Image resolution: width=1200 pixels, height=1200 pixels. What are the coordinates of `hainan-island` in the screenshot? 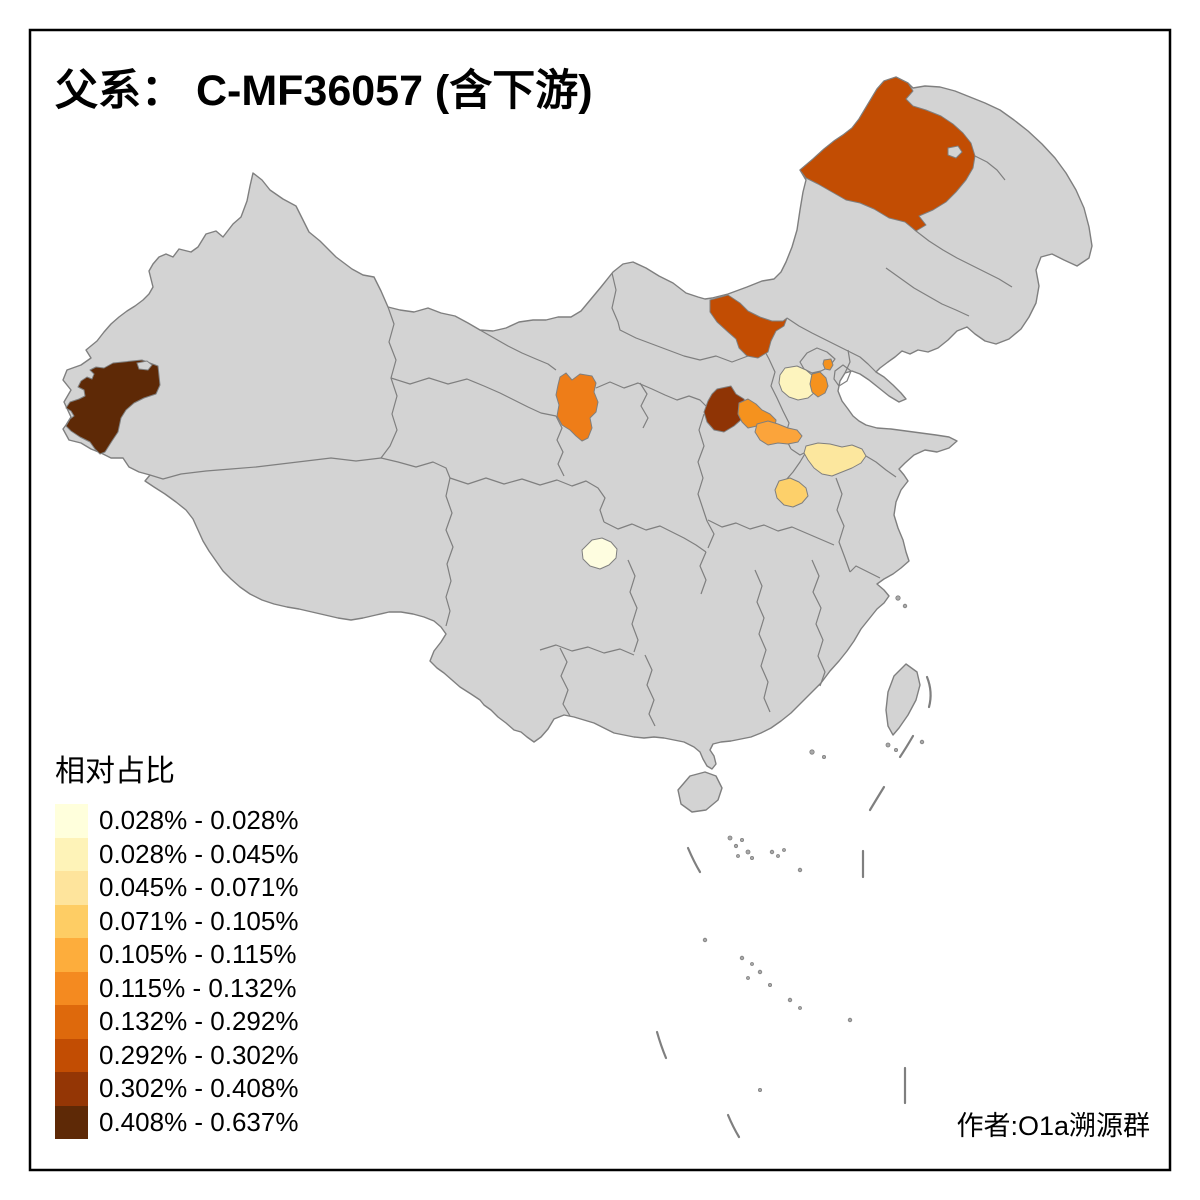 It's located at (700, 792).